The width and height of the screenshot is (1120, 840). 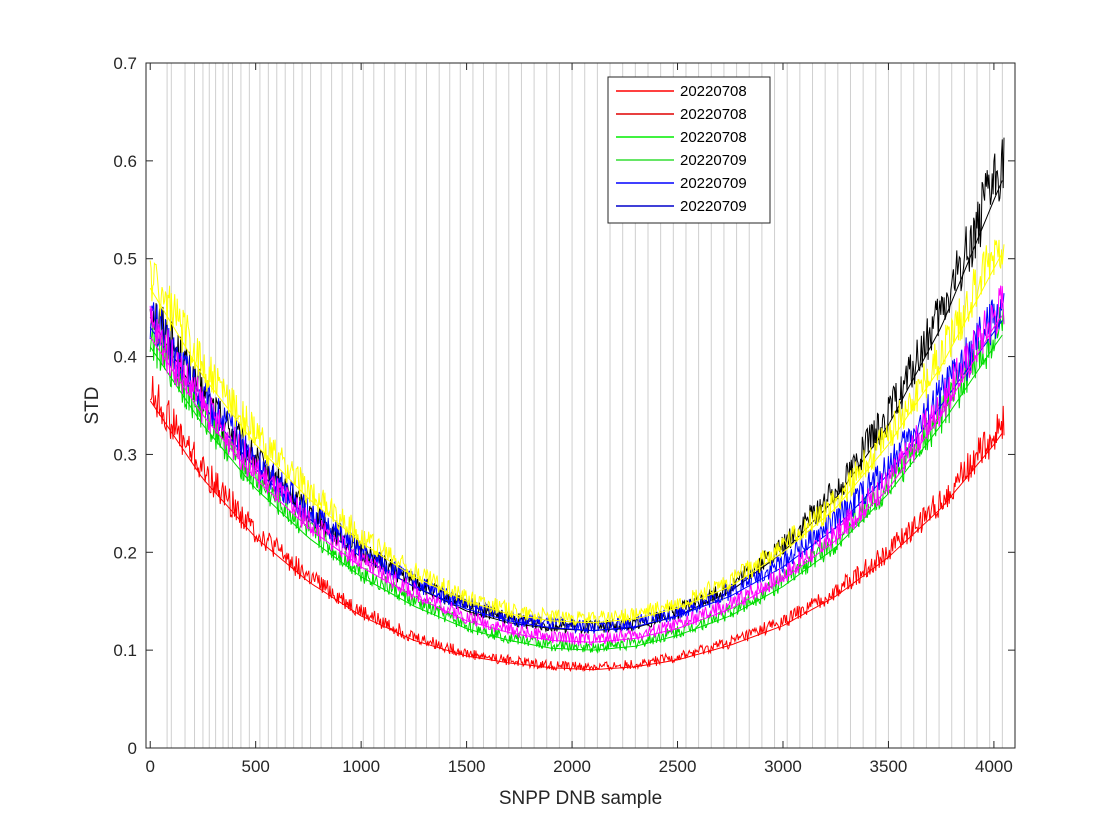 What do you see at coordinates (125, 454) in the screenshot?
I see `y-tick-label: 0.3` at bounding box center [125, 454].